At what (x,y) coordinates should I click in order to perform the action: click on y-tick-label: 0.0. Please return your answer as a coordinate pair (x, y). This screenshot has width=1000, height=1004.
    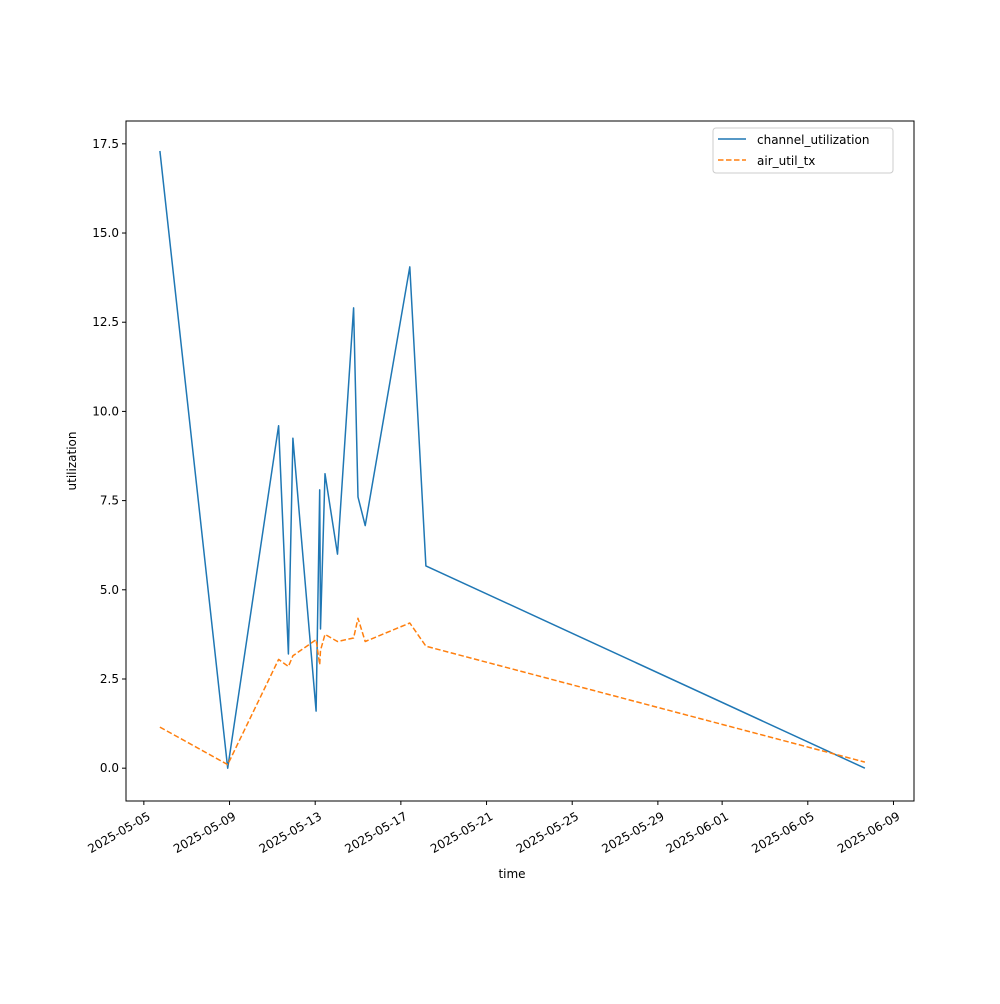
    Looking at the image, I should click on (109, 768).